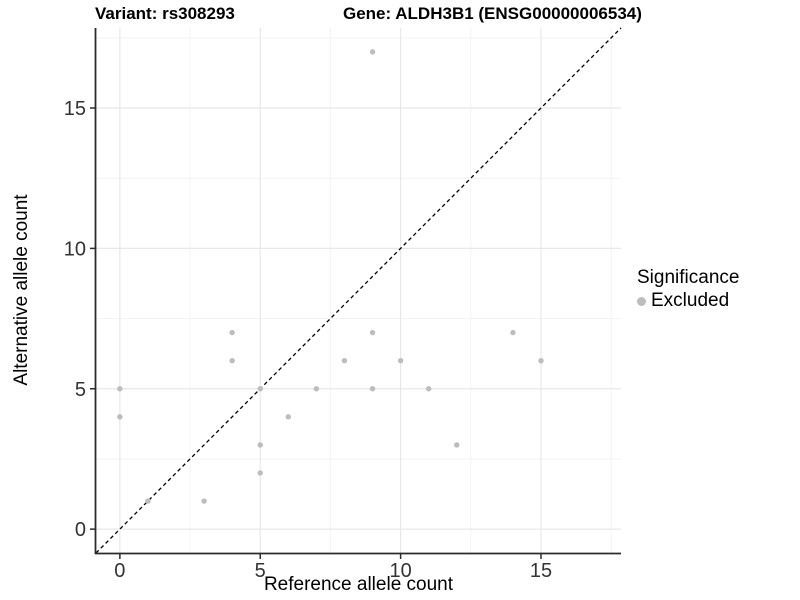 The image size is (800, 600). What do you see at coordinates (358, 584) in the screenshot?
I see `x-axis-title: Reference allele count` at bounding box center [358, 584].